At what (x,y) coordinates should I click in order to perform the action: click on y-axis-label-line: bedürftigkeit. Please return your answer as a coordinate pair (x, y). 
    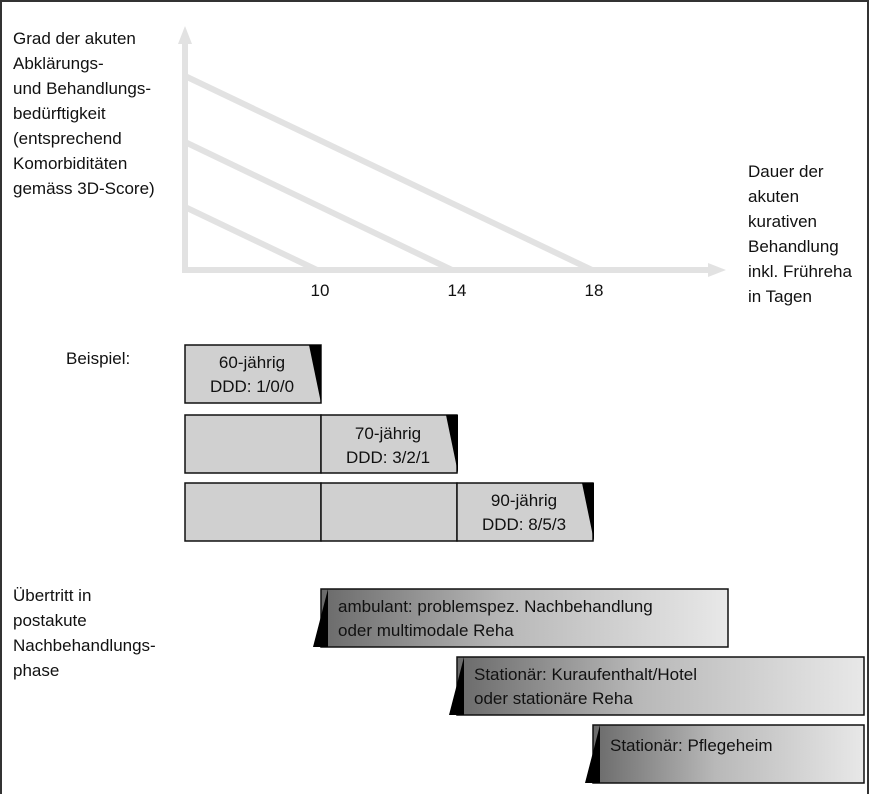
    Looking at the image, I should click on (59, 113).